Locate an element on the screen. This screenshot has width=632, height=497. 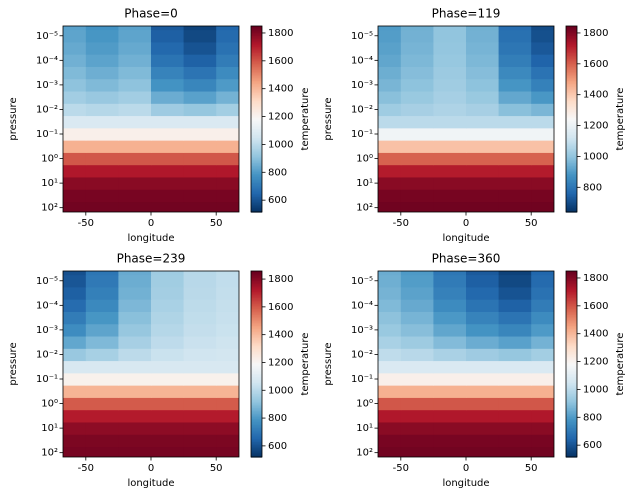
cells is located at coordinates (151, 364).